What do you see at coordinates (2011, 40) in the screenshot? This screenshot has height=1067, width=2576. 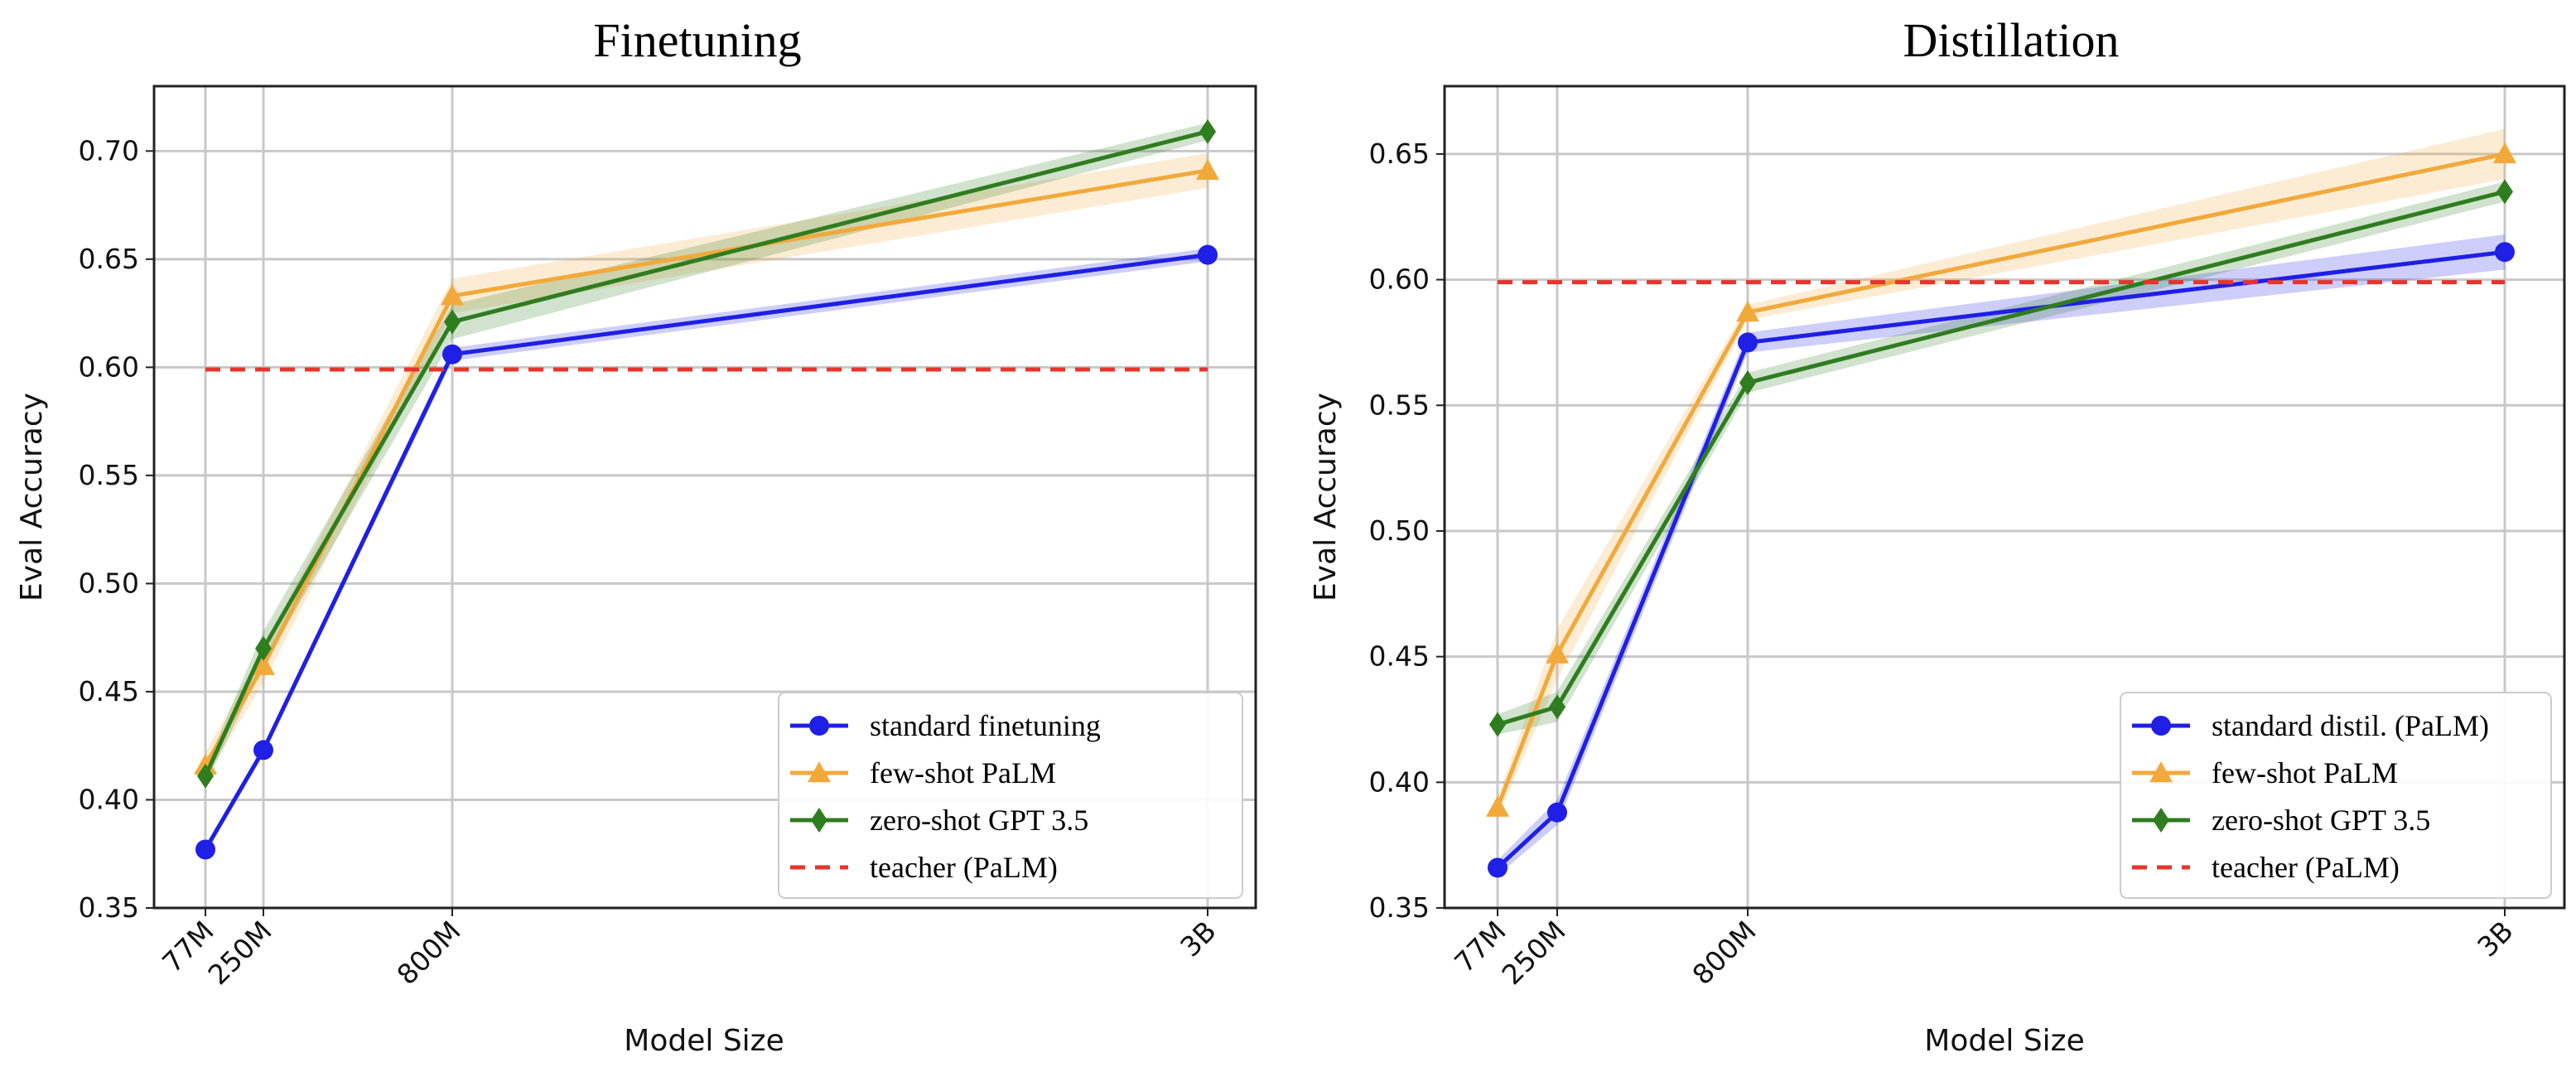 I see `chart-title: Distillation` at bounding box center [2011, 40].